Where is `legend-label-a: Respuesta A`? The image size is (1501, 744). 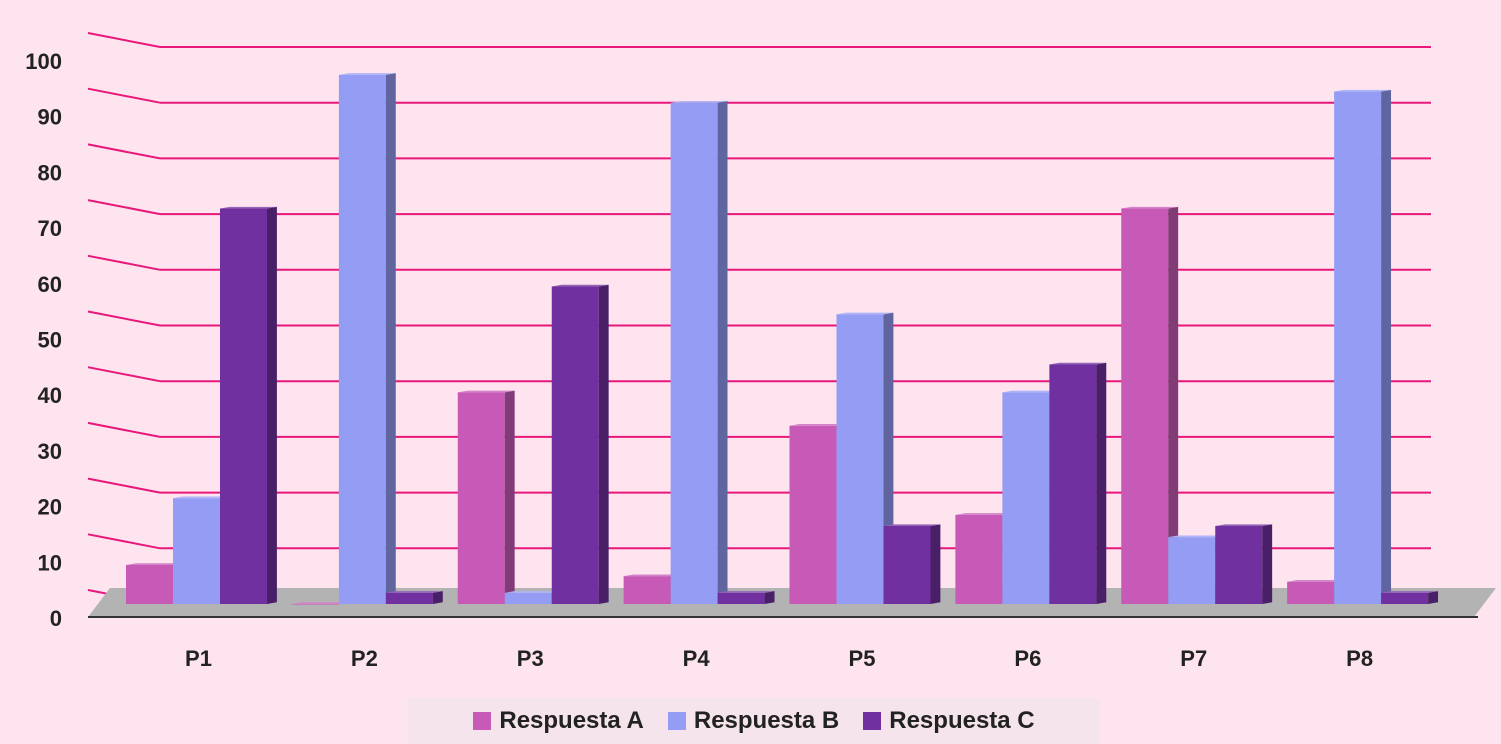 legend-label-a: Respuesta A is located at coordinates (571, 720).